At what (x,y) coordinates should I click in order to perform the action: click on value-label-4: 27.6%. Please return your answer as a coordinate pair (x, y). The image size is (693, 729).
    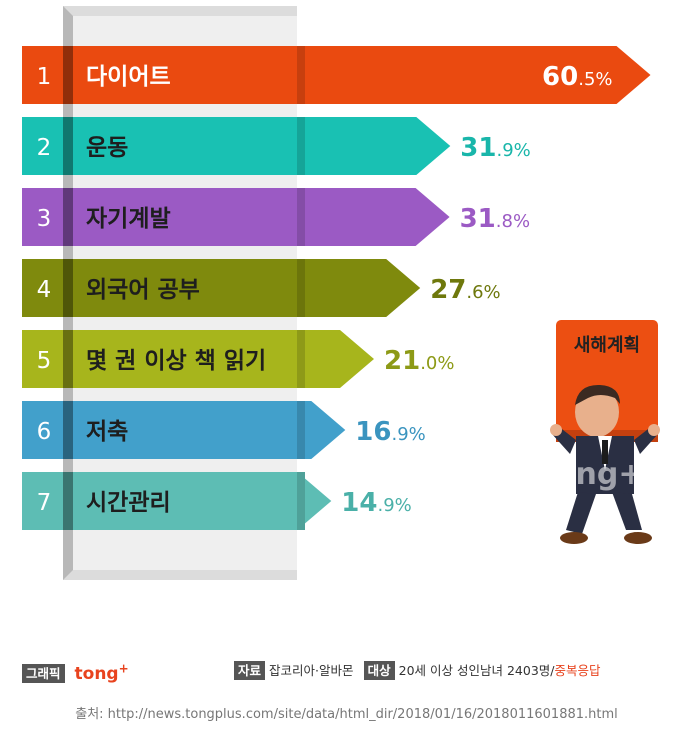
    Looking at the image, I should click on (465, 290).